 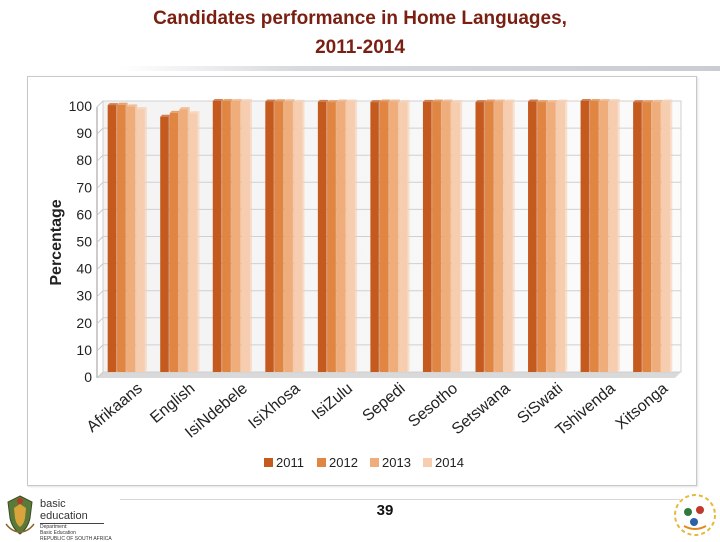 I want to click on brand-name: basic education, so click(x=72, y=511).